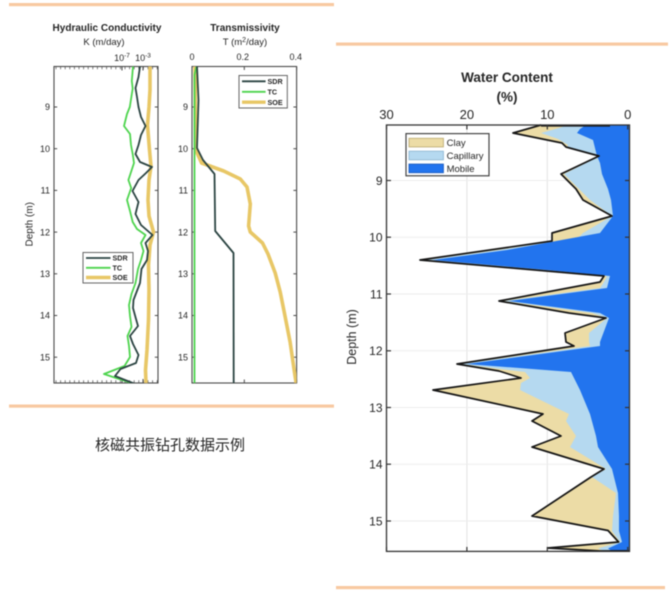 This screenshot has width=672, height=597. I want to click on svg-text: 0.4, so click(296, 57).